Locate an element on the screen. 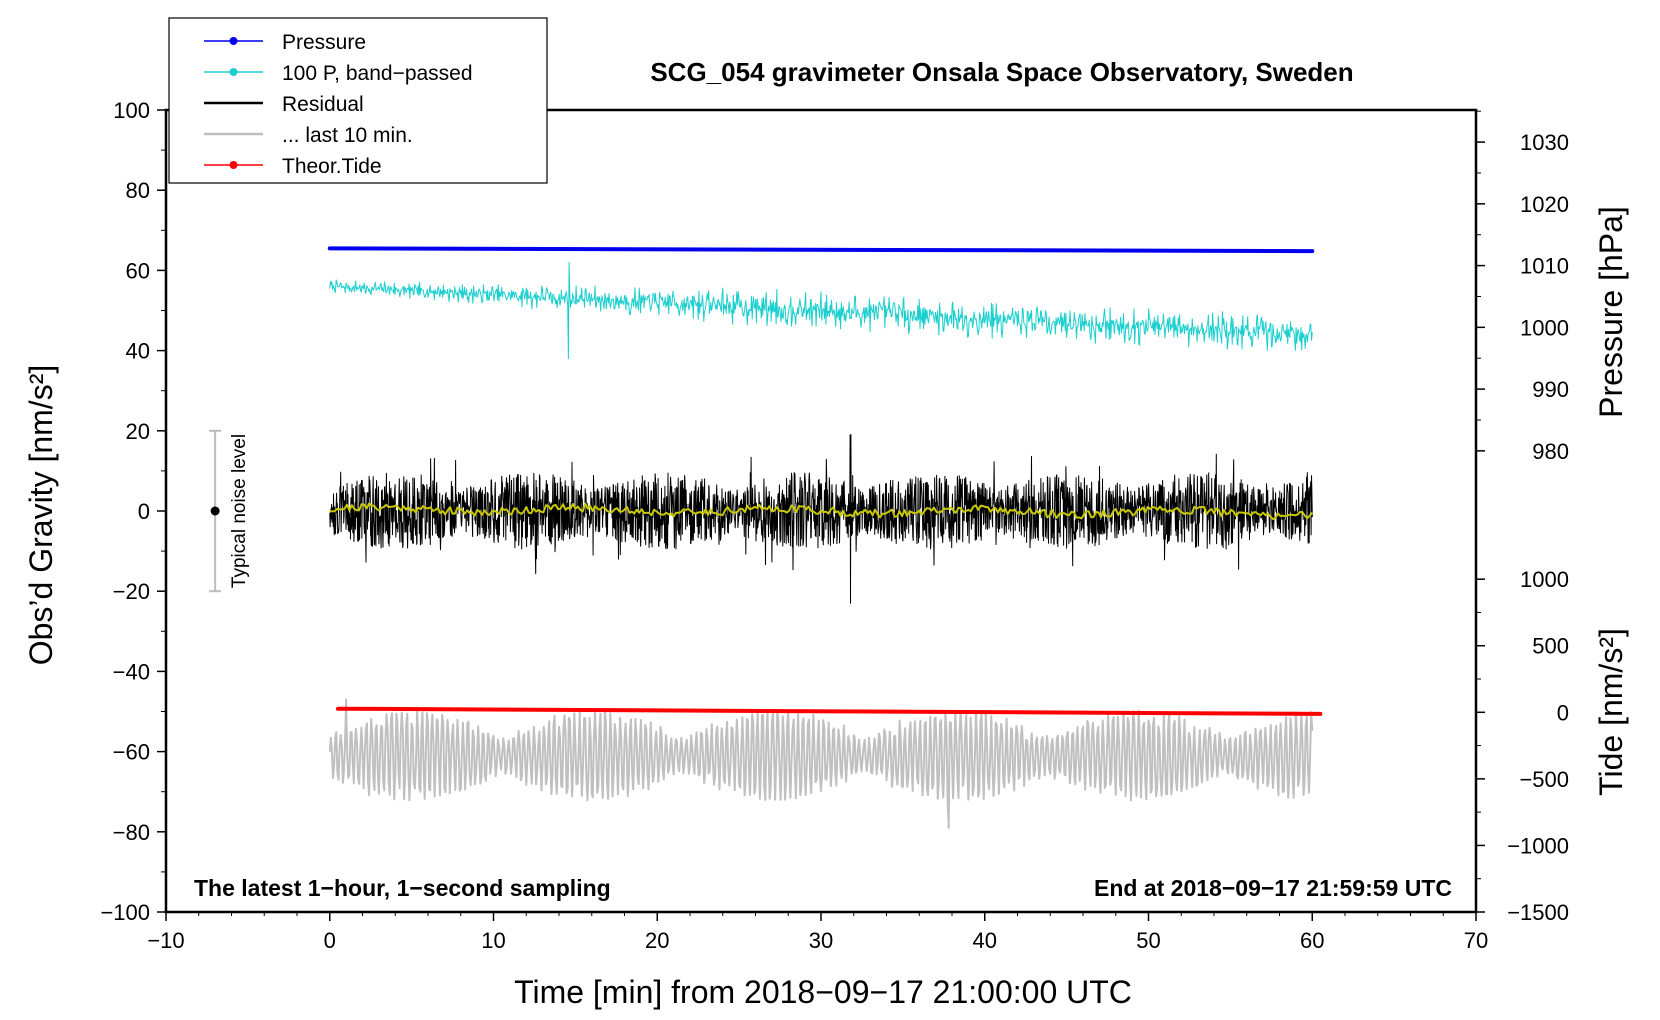 The image size is (1660, 1020). pressure-tick-label: 1020 is located at coordinates (1544, 204).